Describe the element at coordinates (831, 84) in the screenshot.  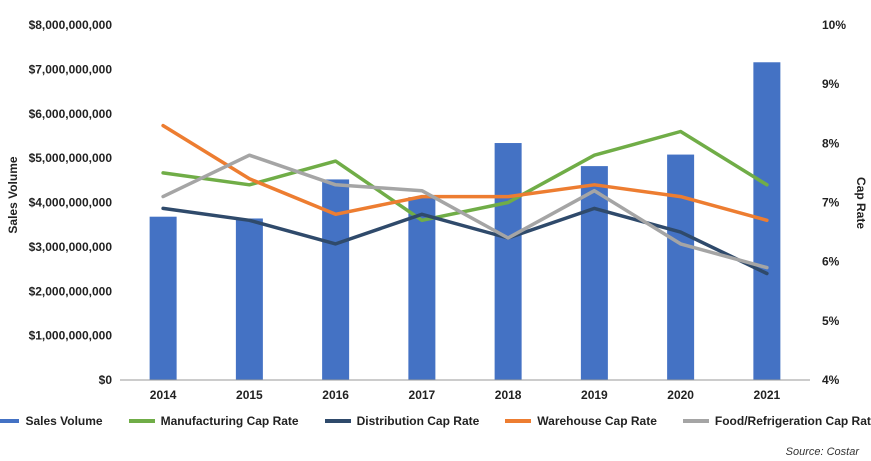
I see `right-tick-label: 9%` at that location.